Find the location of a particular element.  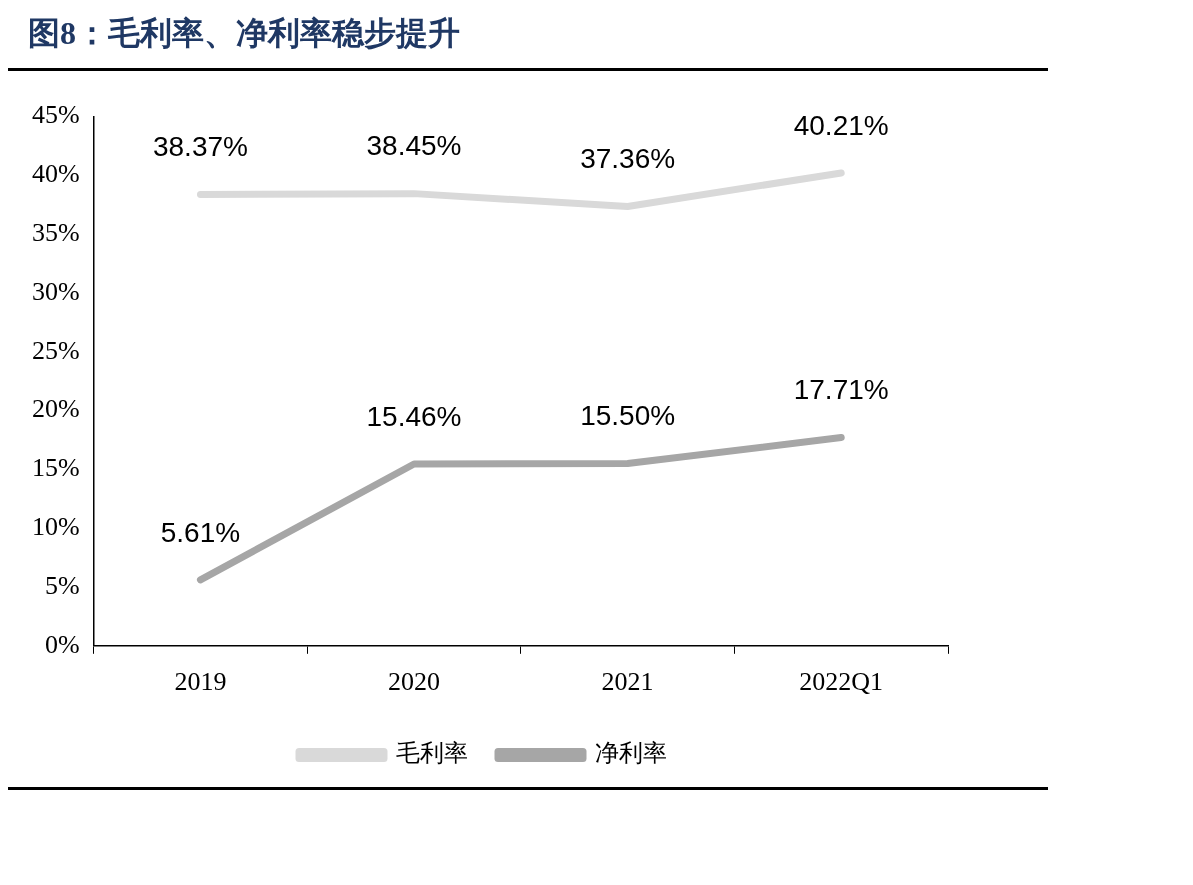

data-label: 37.36% is located at coordinates (628, 159).